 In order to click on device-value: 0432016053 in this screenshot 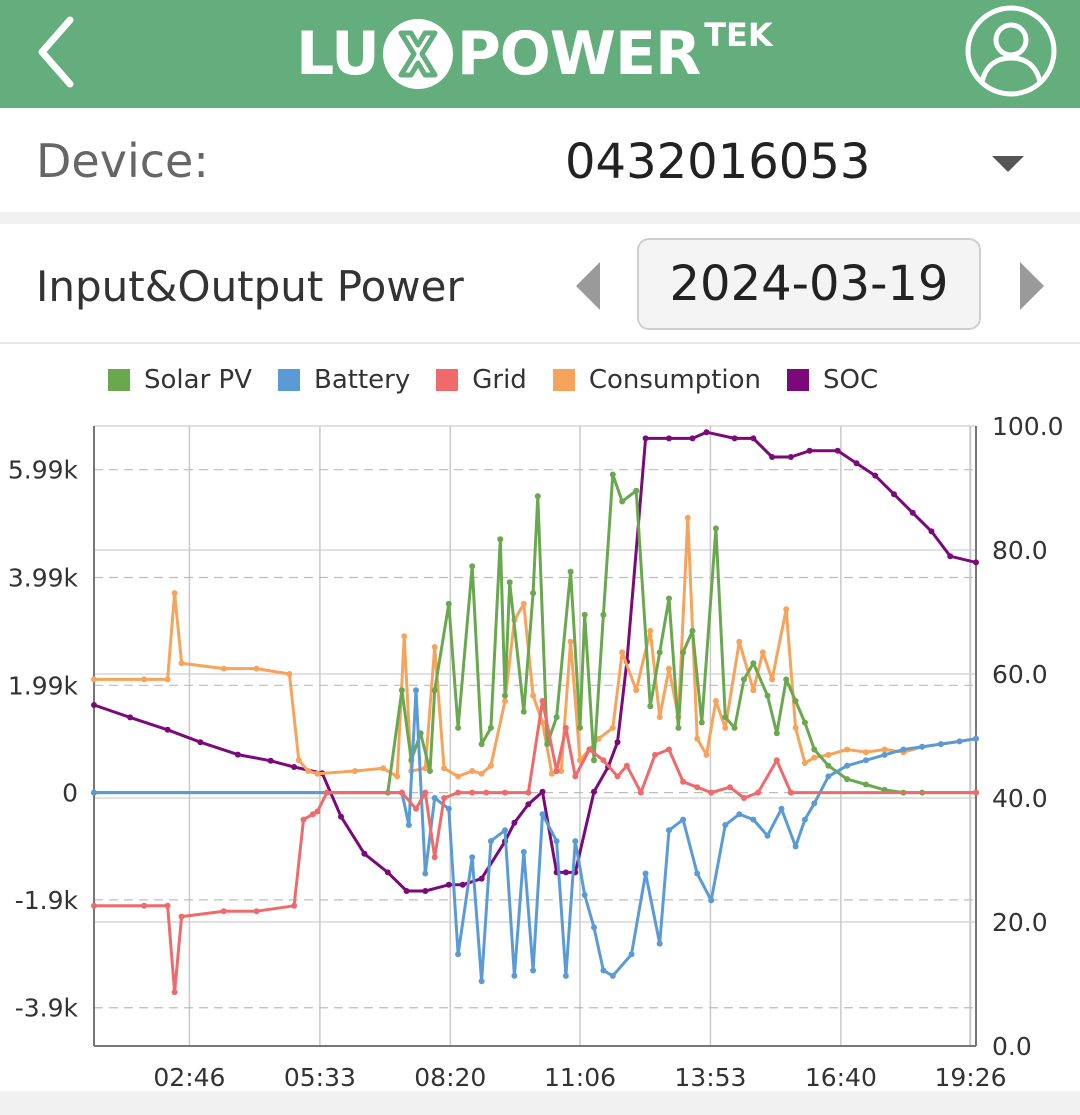, I will do `click(718, 162)`.